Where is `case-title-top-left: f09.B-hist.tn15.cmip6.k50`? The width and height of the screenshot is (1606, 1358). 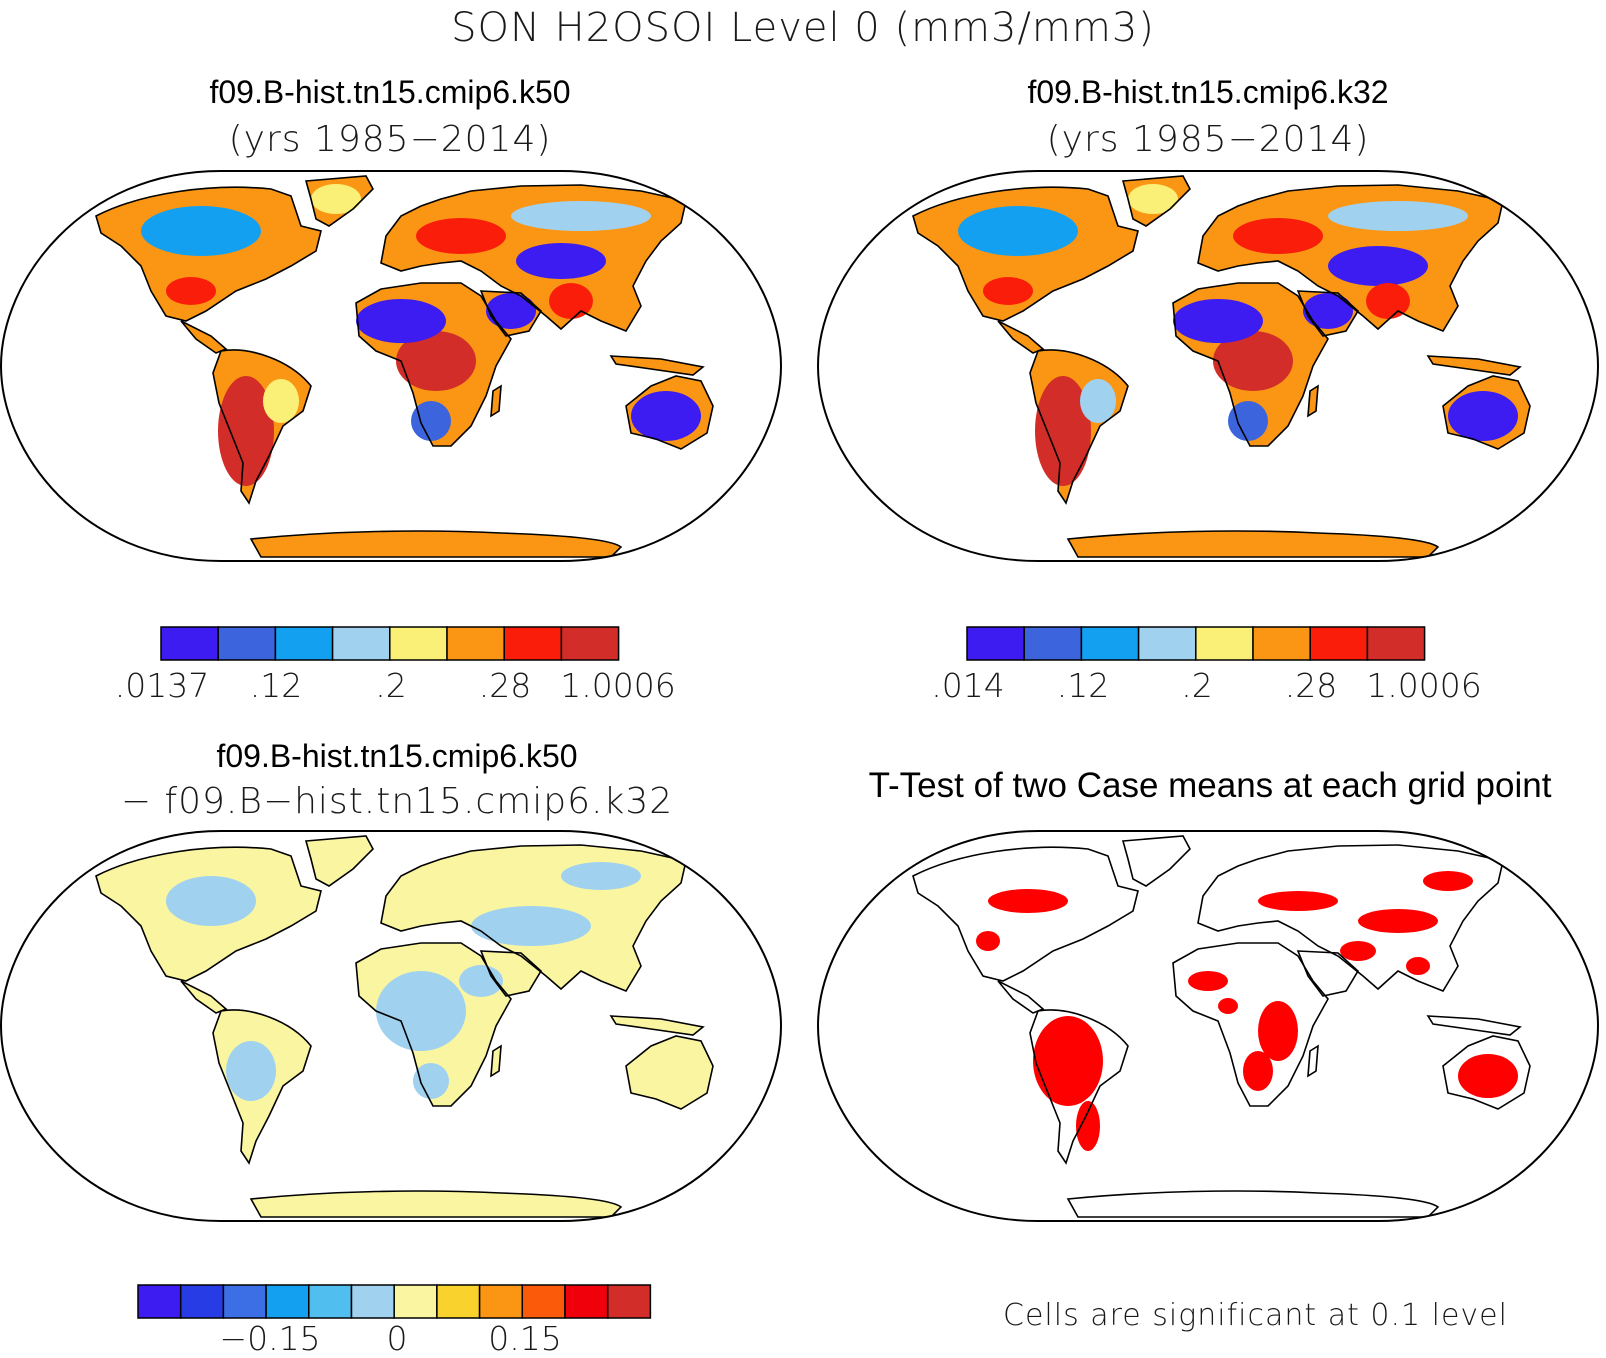
case-title-top-left: f09.B-hist.tn15.cmip6.k50 is located at coordinates (390, 92).